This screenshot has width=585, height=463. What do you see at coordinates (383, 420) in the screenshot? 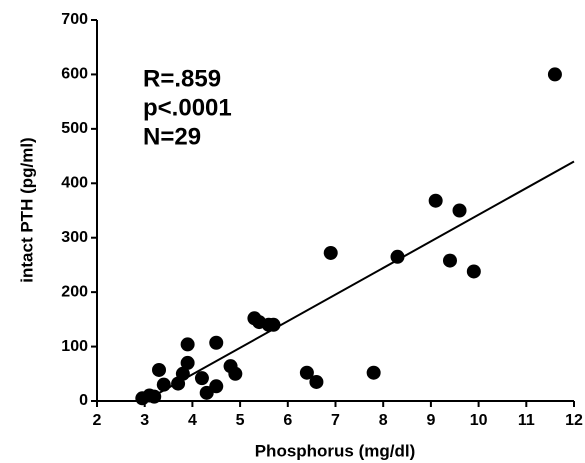
I see `x-tick-label: 8` at bounding box center [383, 420].